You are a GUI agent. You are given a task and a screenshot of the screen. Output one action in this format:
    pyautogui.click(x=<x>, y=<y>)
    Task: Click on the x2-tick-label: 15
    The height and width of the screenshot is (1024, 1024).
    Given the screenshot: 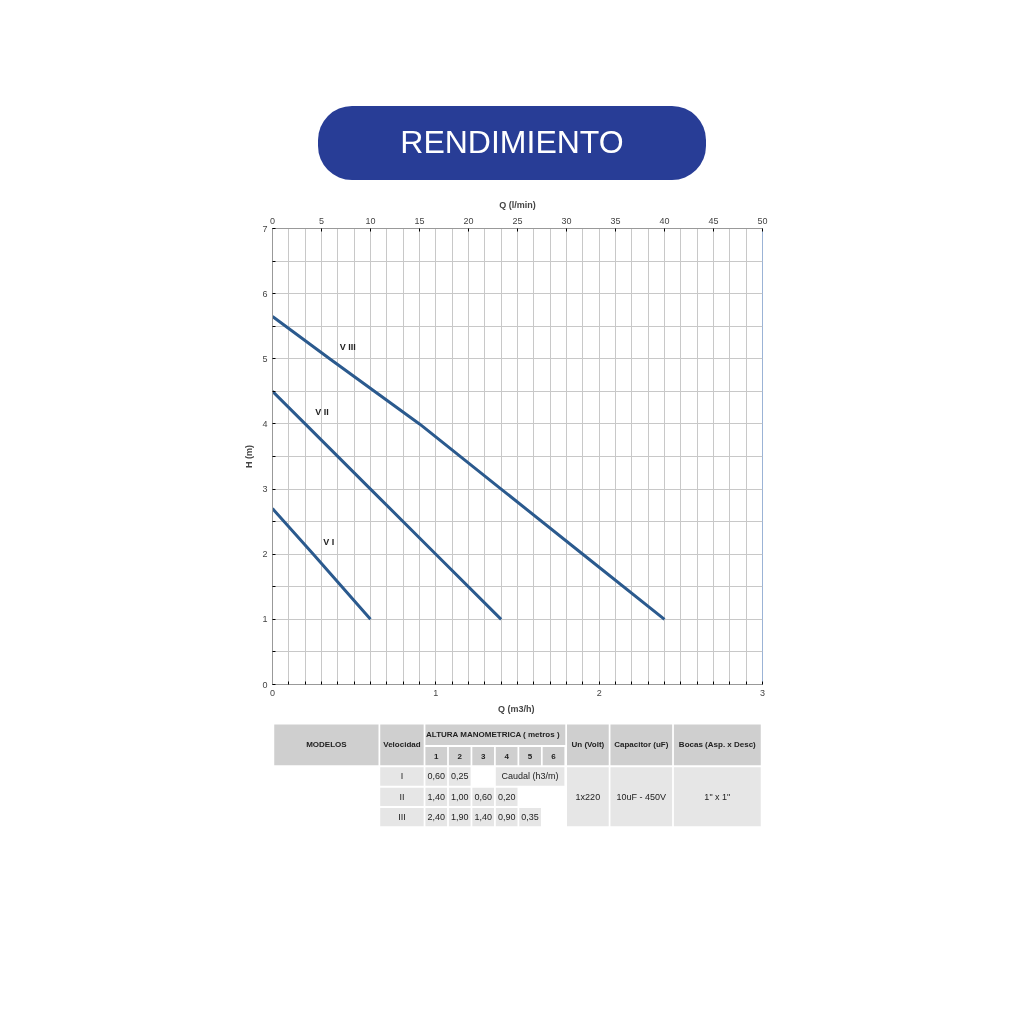 What is the action you would take?
    pyautogui.click(x=419, y=220)
    